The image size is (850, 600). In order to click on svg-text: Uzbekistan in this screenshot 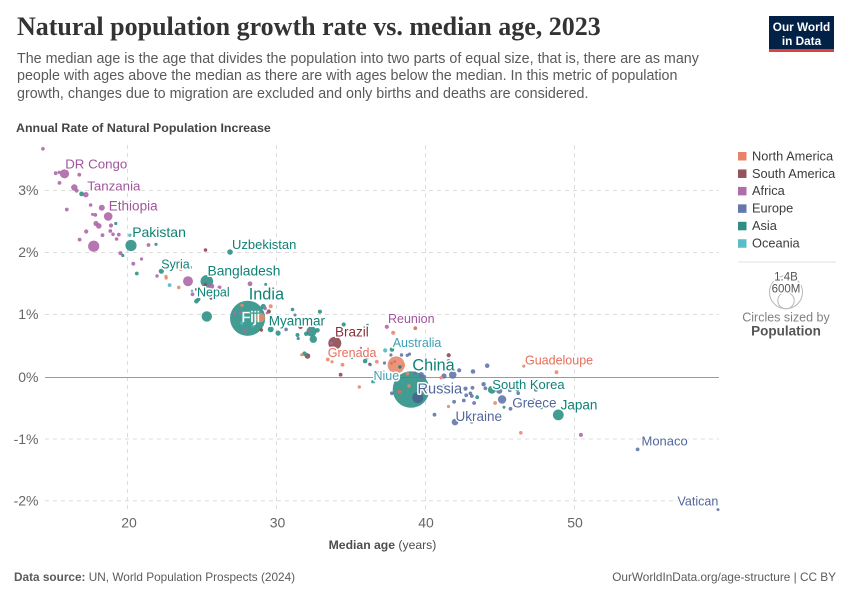, I will do `click(264, 244)`.